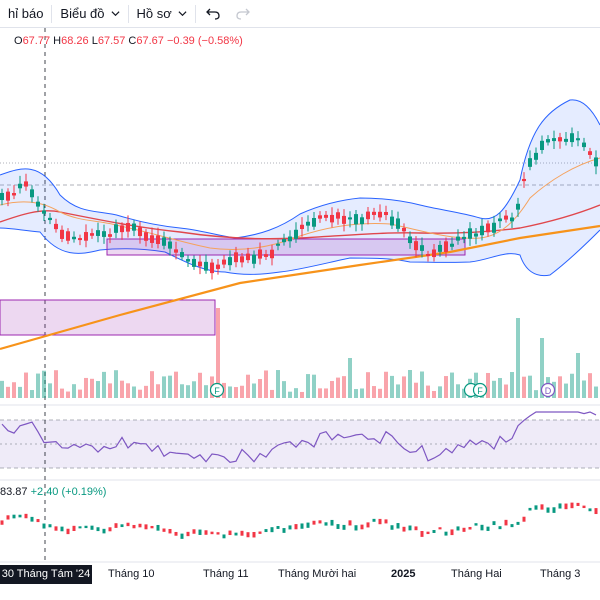  What do you see at coordinates (53, 492) in the screenshot?
I see `lower-pane-readout: 83.87 +2.40 (+0.19%)` at bounding box center [53, 492].